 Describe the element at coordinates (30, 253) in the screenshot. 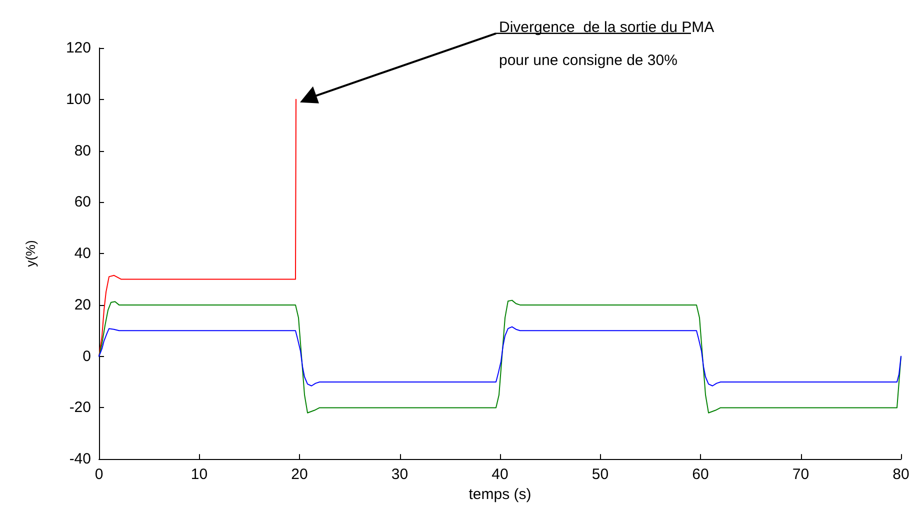

I see `y-axis-title: y(%)` at that location.